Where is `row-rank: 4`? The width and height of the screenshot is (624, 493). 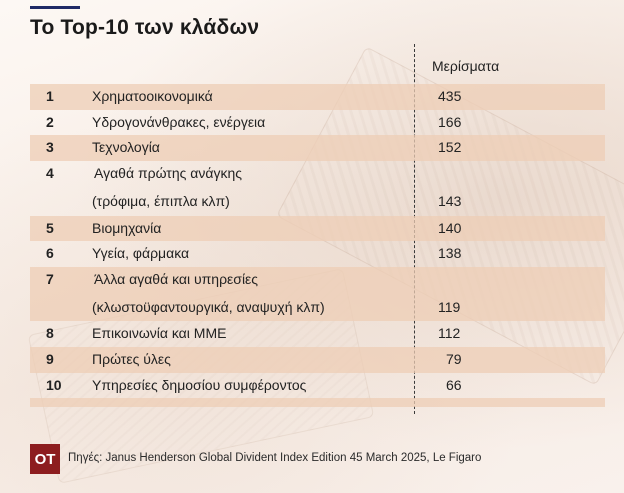 row-rank: 4 is located at coordinates (50, 173).